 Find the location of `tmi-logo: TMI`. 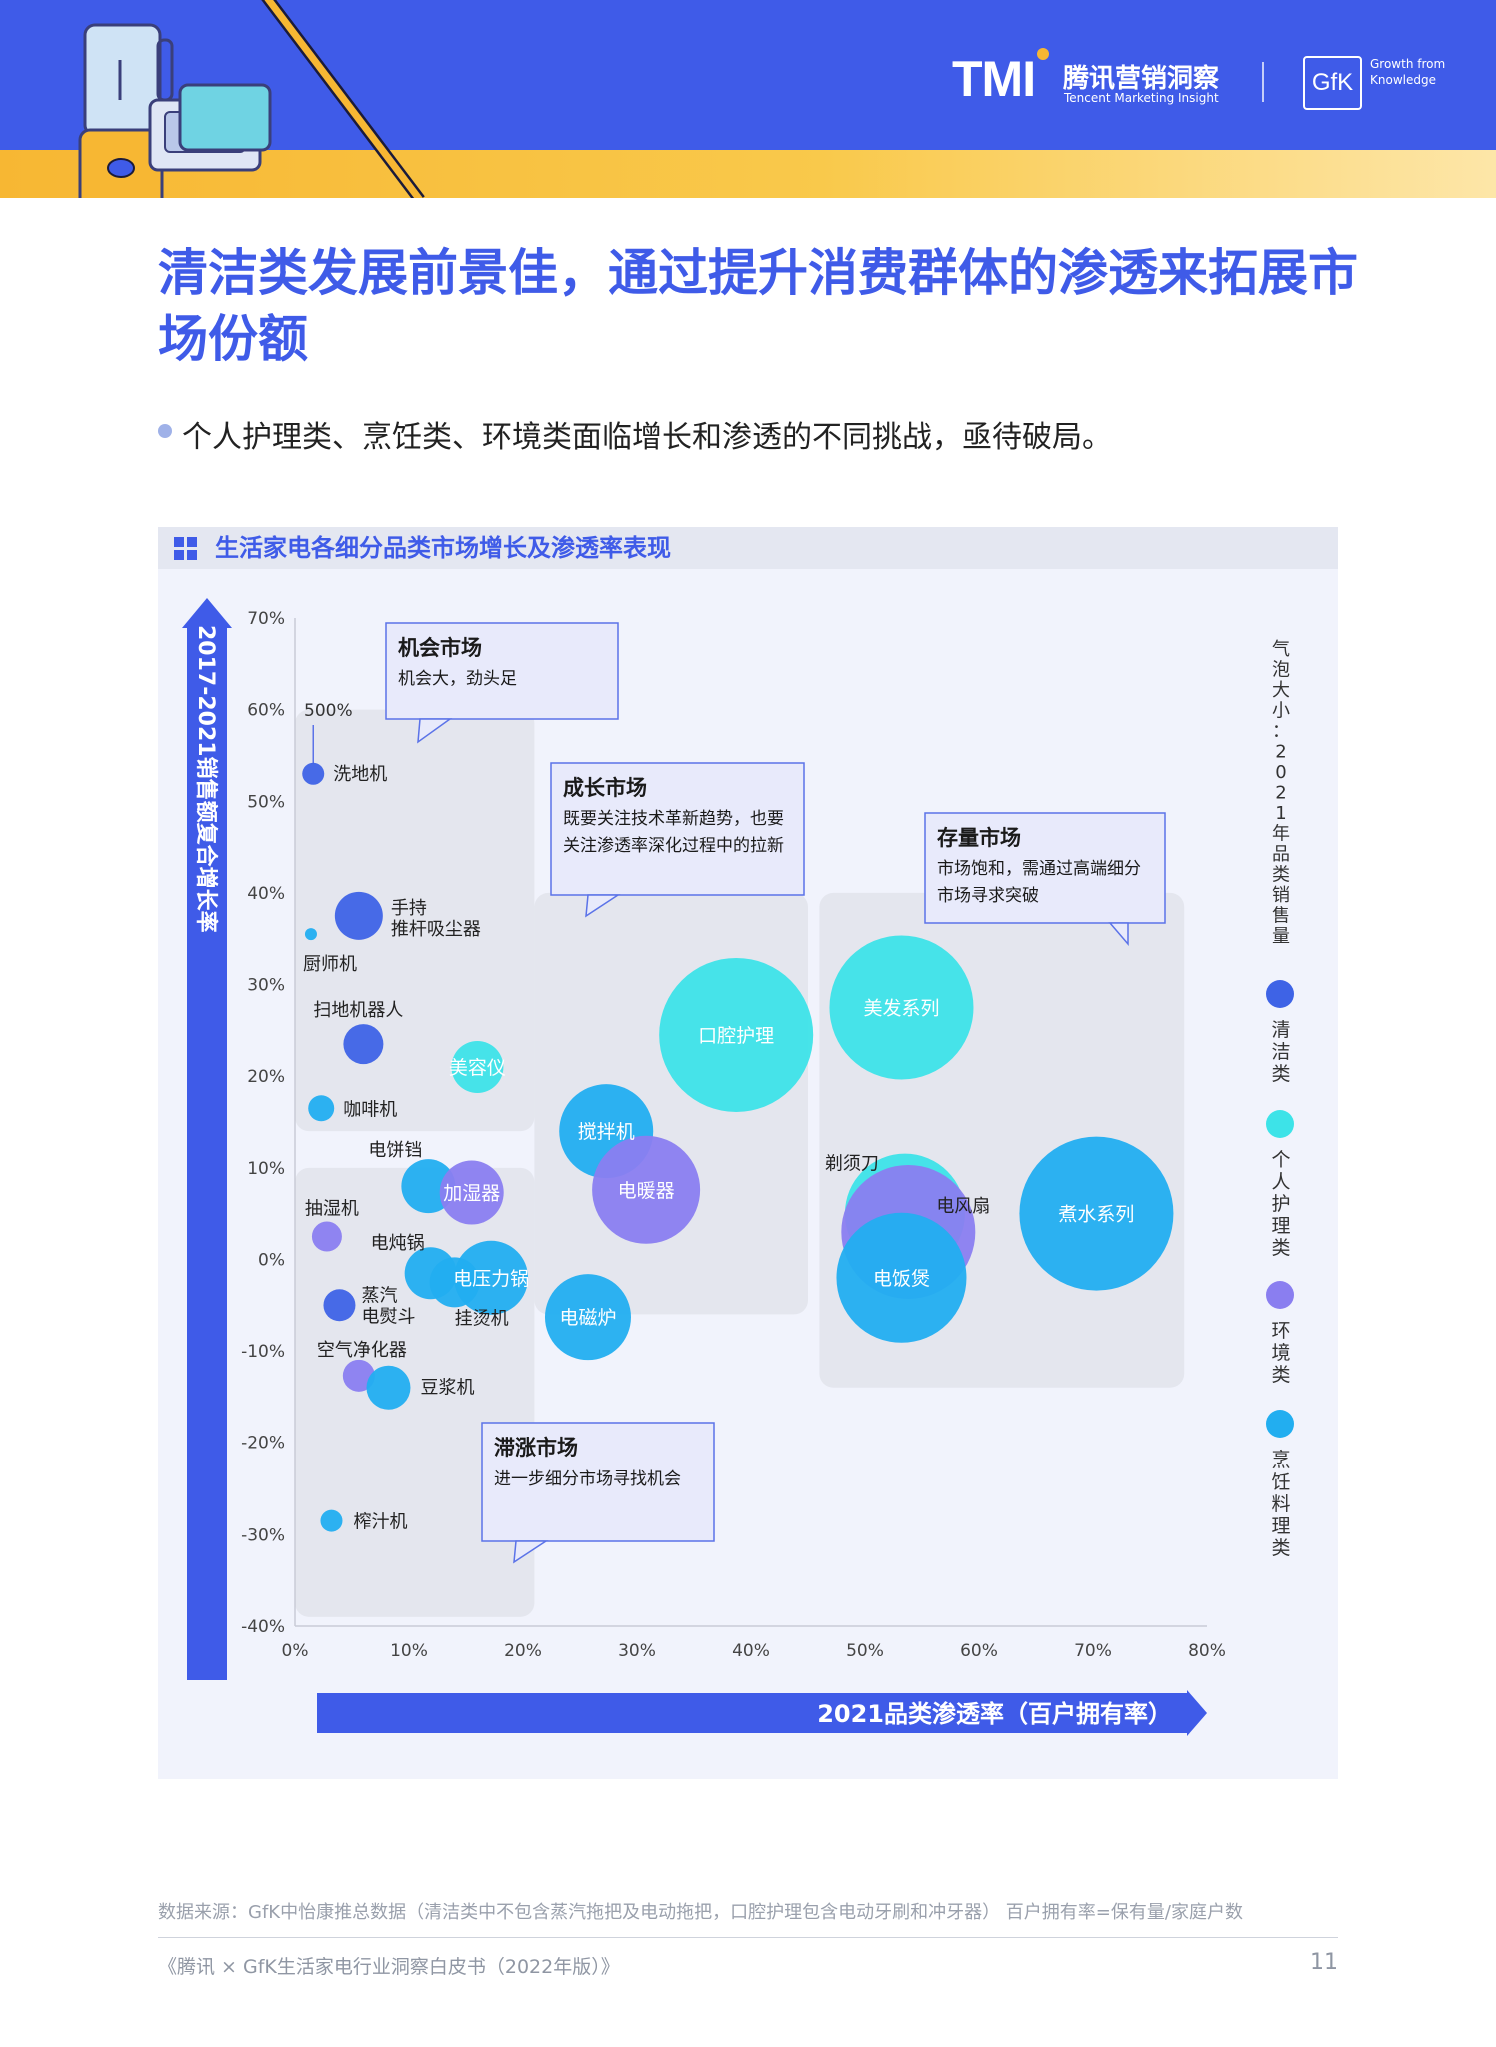

tmi-logo: TMI is located at coordinates (994, 79).